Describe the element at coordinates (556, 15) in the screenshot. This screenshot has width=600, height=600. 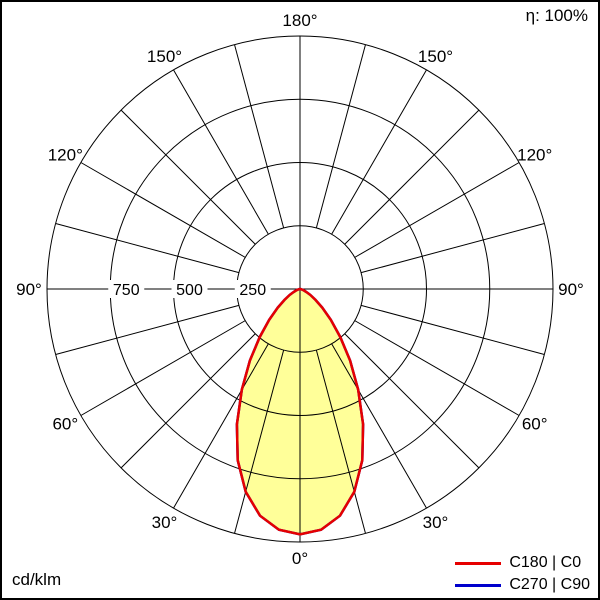
I see `efficiency-label: η: 100%` at that location.